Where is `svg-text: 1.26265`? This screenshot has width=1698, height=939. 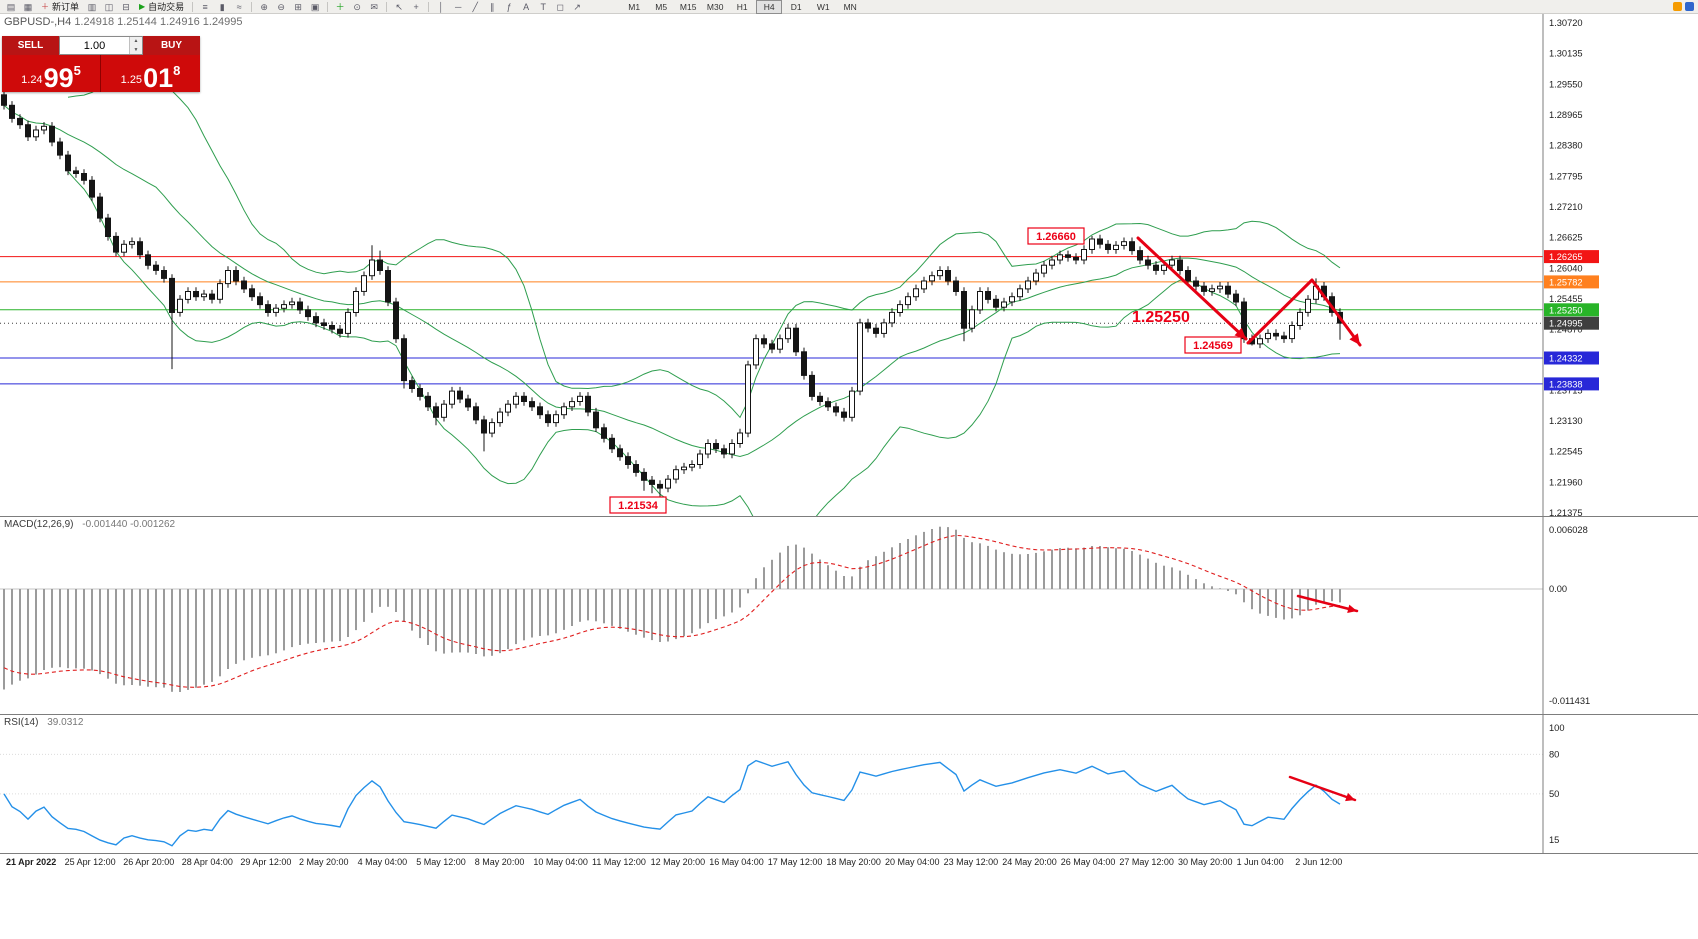 svg-text: 1.26265 is located at coordinates (1566, 257).